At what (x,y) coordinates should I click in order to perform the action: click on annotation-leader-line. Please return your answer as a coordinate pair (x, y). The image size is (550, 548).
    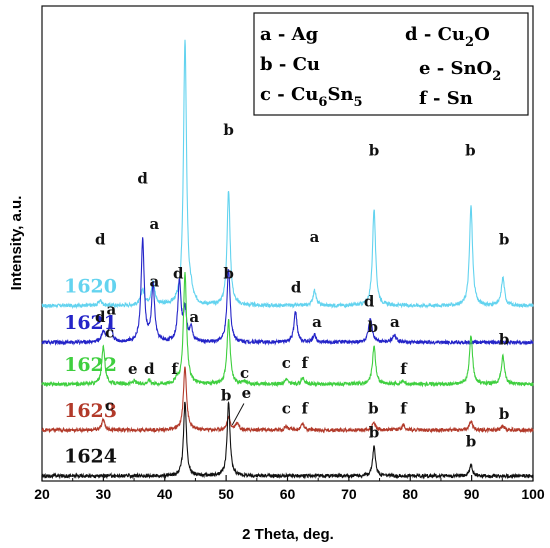
    Looking at the image, I should click on (238, 414).